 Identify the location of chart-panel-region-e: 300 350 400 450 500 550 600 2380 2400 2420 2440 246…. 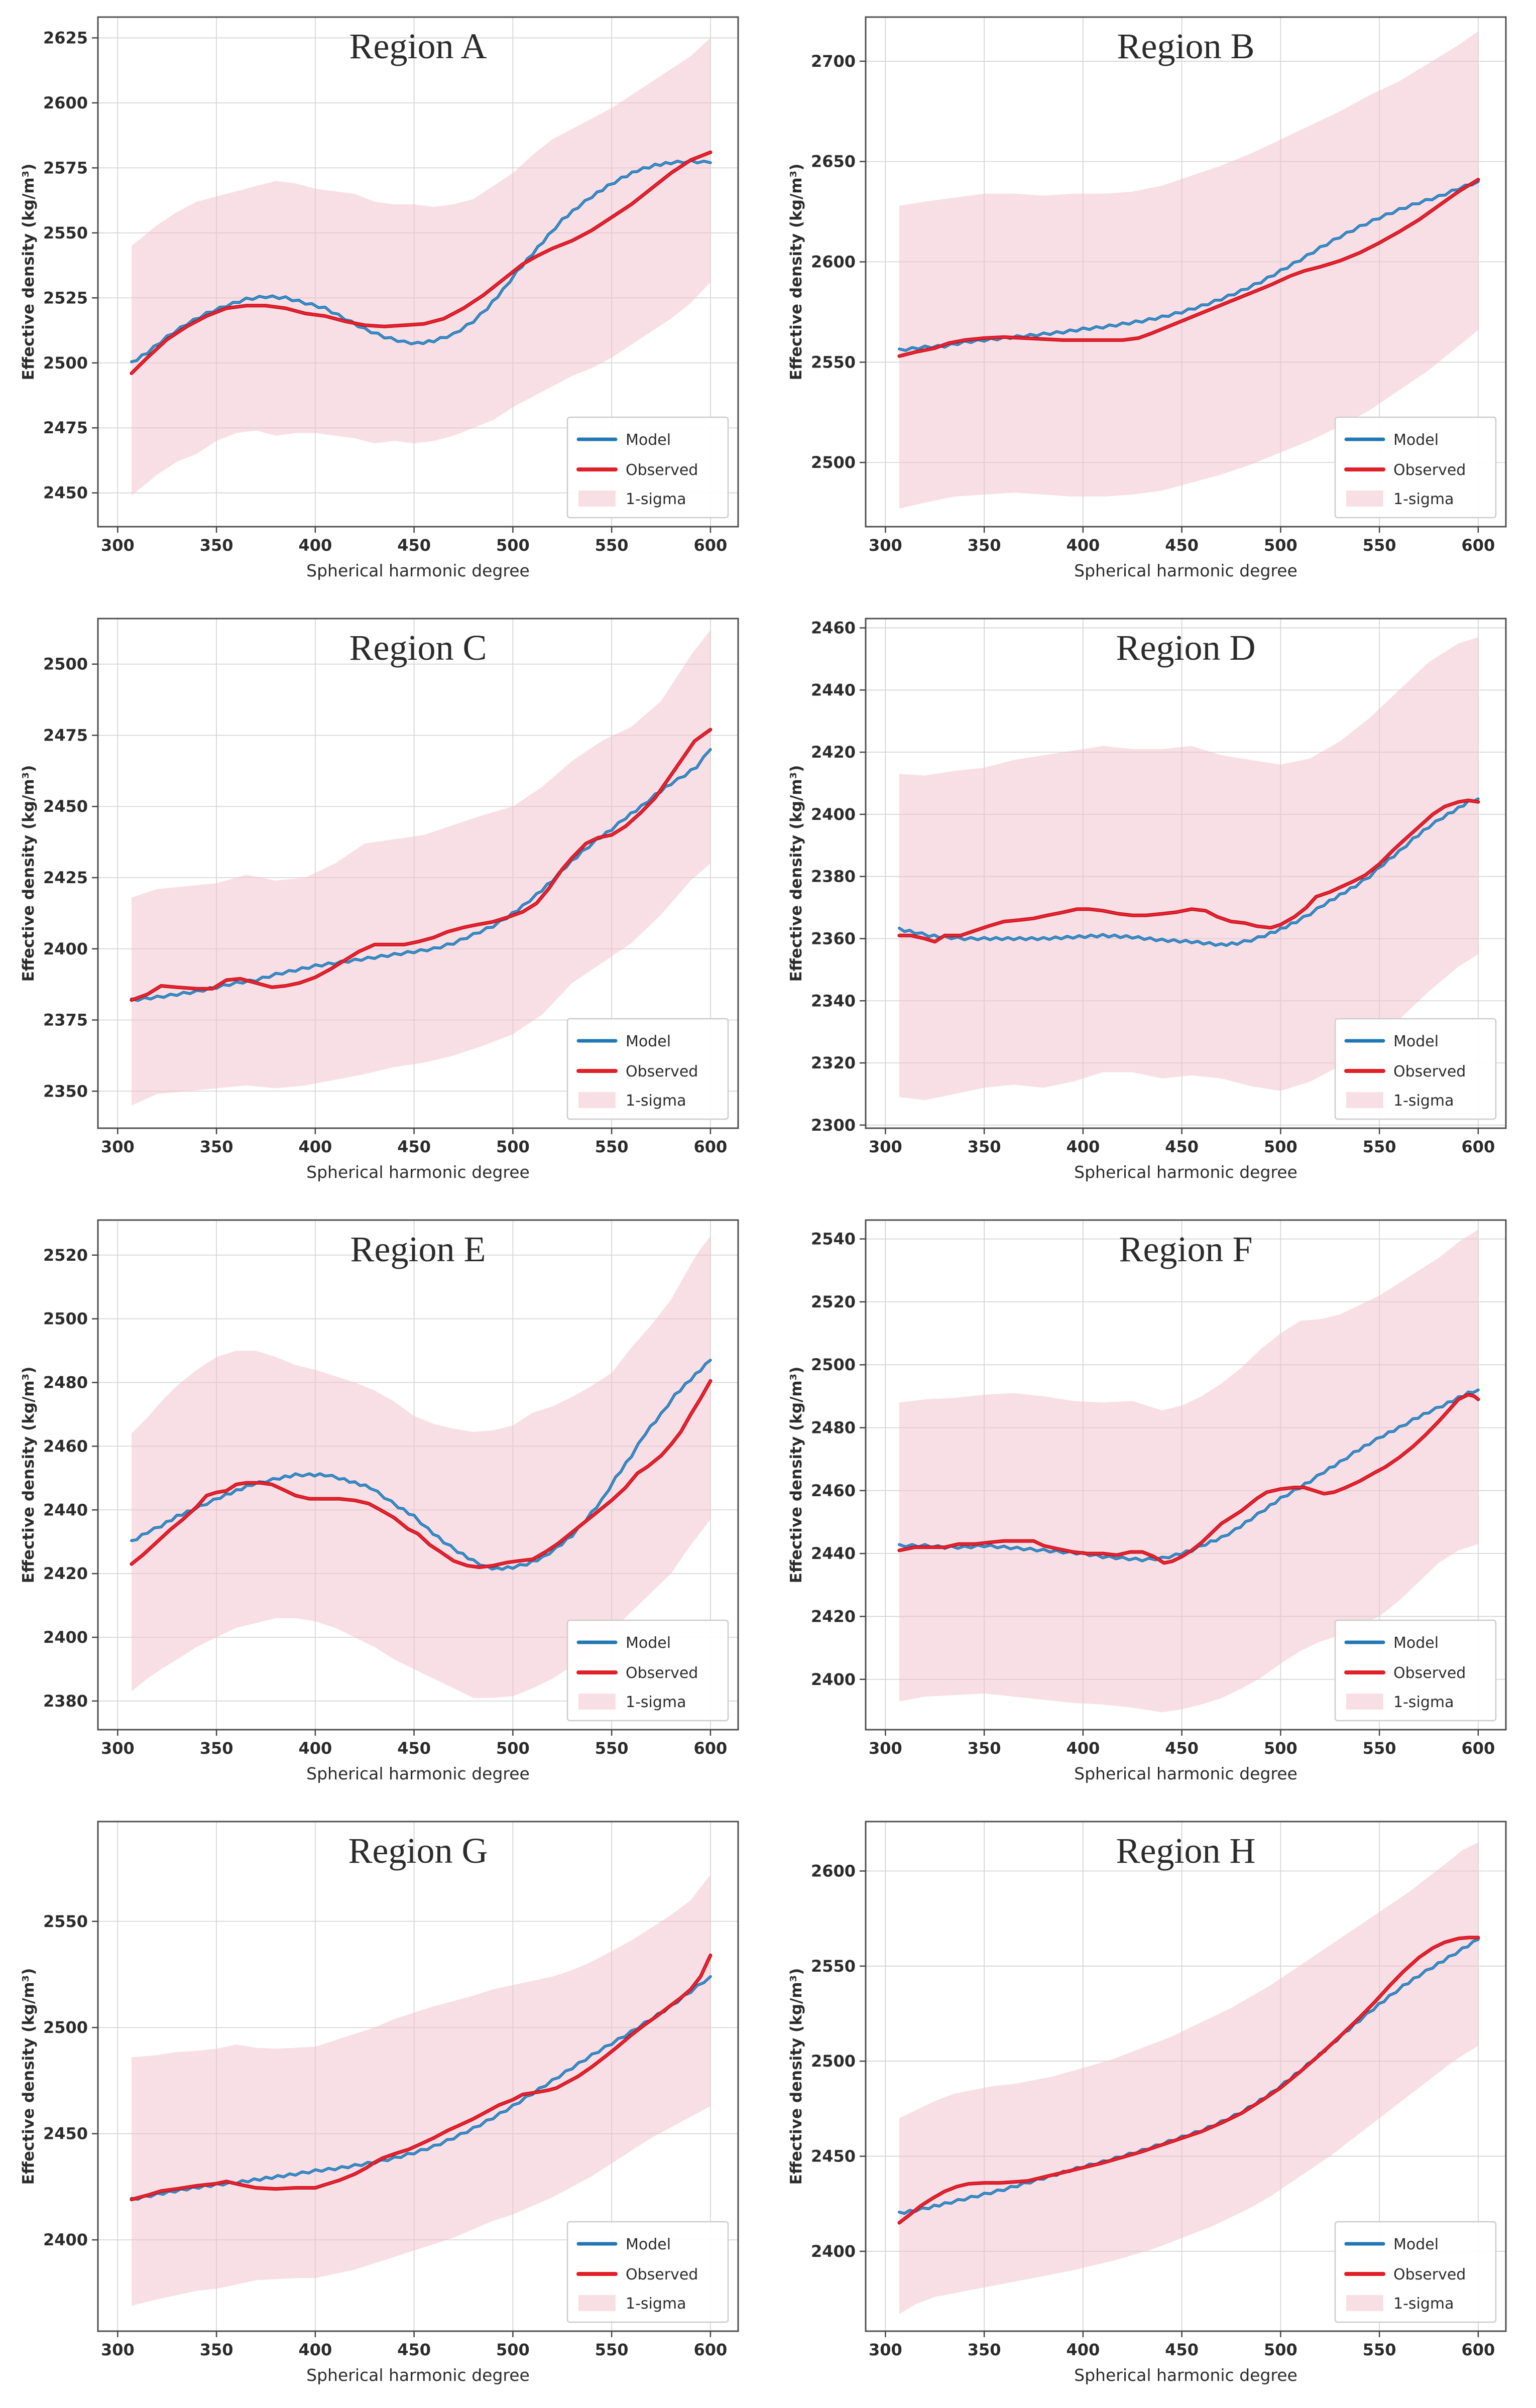
(384, 1503).